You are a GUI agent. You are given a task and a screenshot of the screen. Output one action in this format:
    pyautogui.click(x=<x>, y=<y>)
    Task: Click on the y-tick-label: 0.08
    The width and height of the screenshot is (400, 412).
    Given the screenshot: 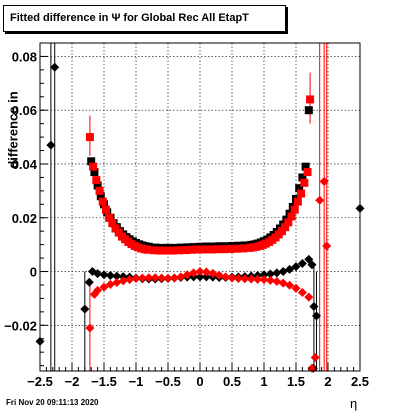 What is the action you would take?
    pyautogui.click(x=24, y=56)
    